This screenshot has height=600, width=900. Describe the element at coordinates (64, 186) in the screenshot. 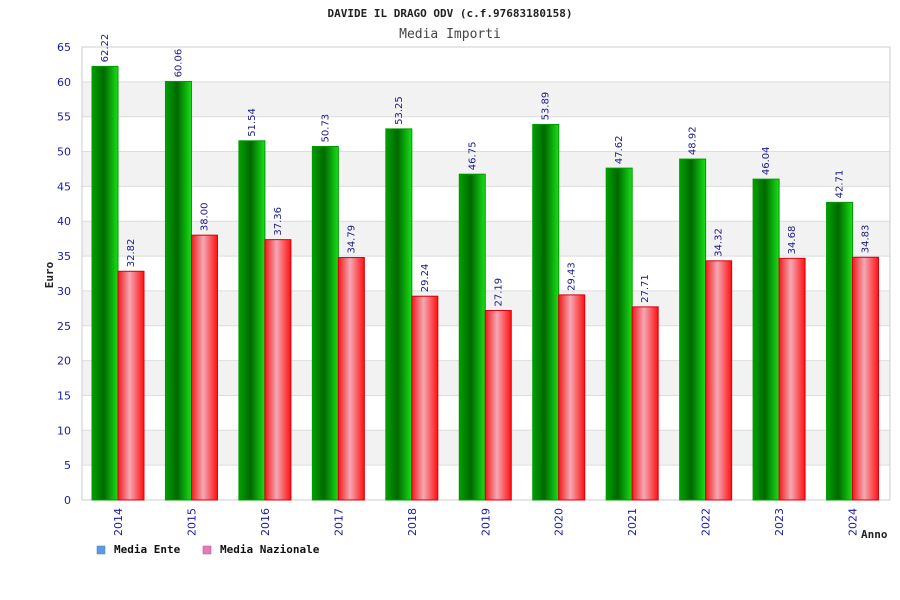

I see `y-tick-label: 45` at that location.